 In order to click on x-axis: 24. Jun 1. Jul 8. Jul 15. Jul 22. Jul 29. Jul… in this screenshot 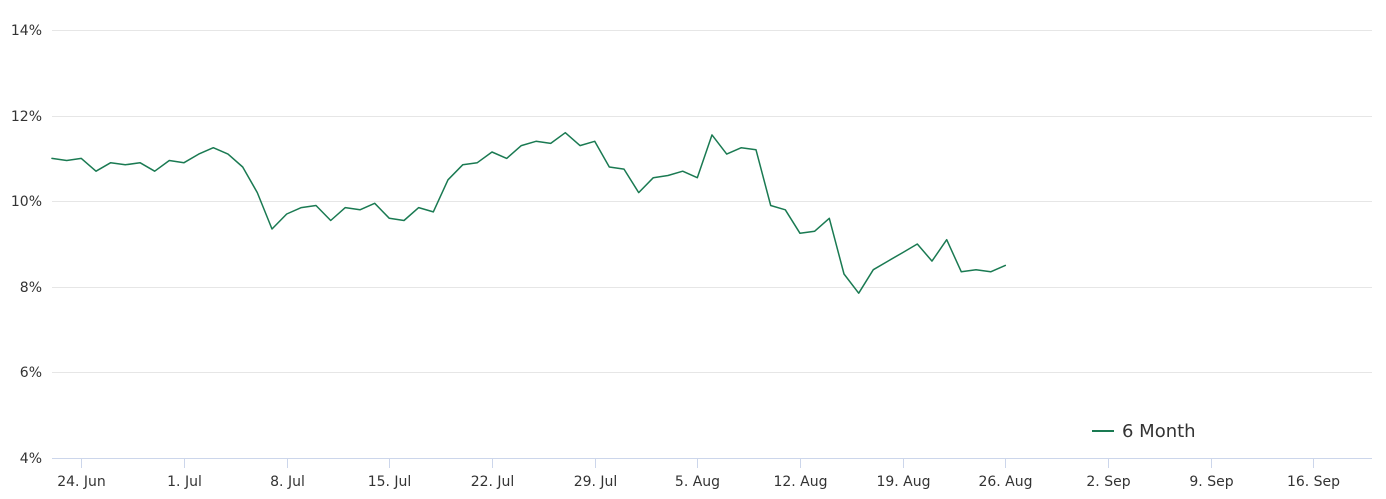, I will do `click(712, 474)`.